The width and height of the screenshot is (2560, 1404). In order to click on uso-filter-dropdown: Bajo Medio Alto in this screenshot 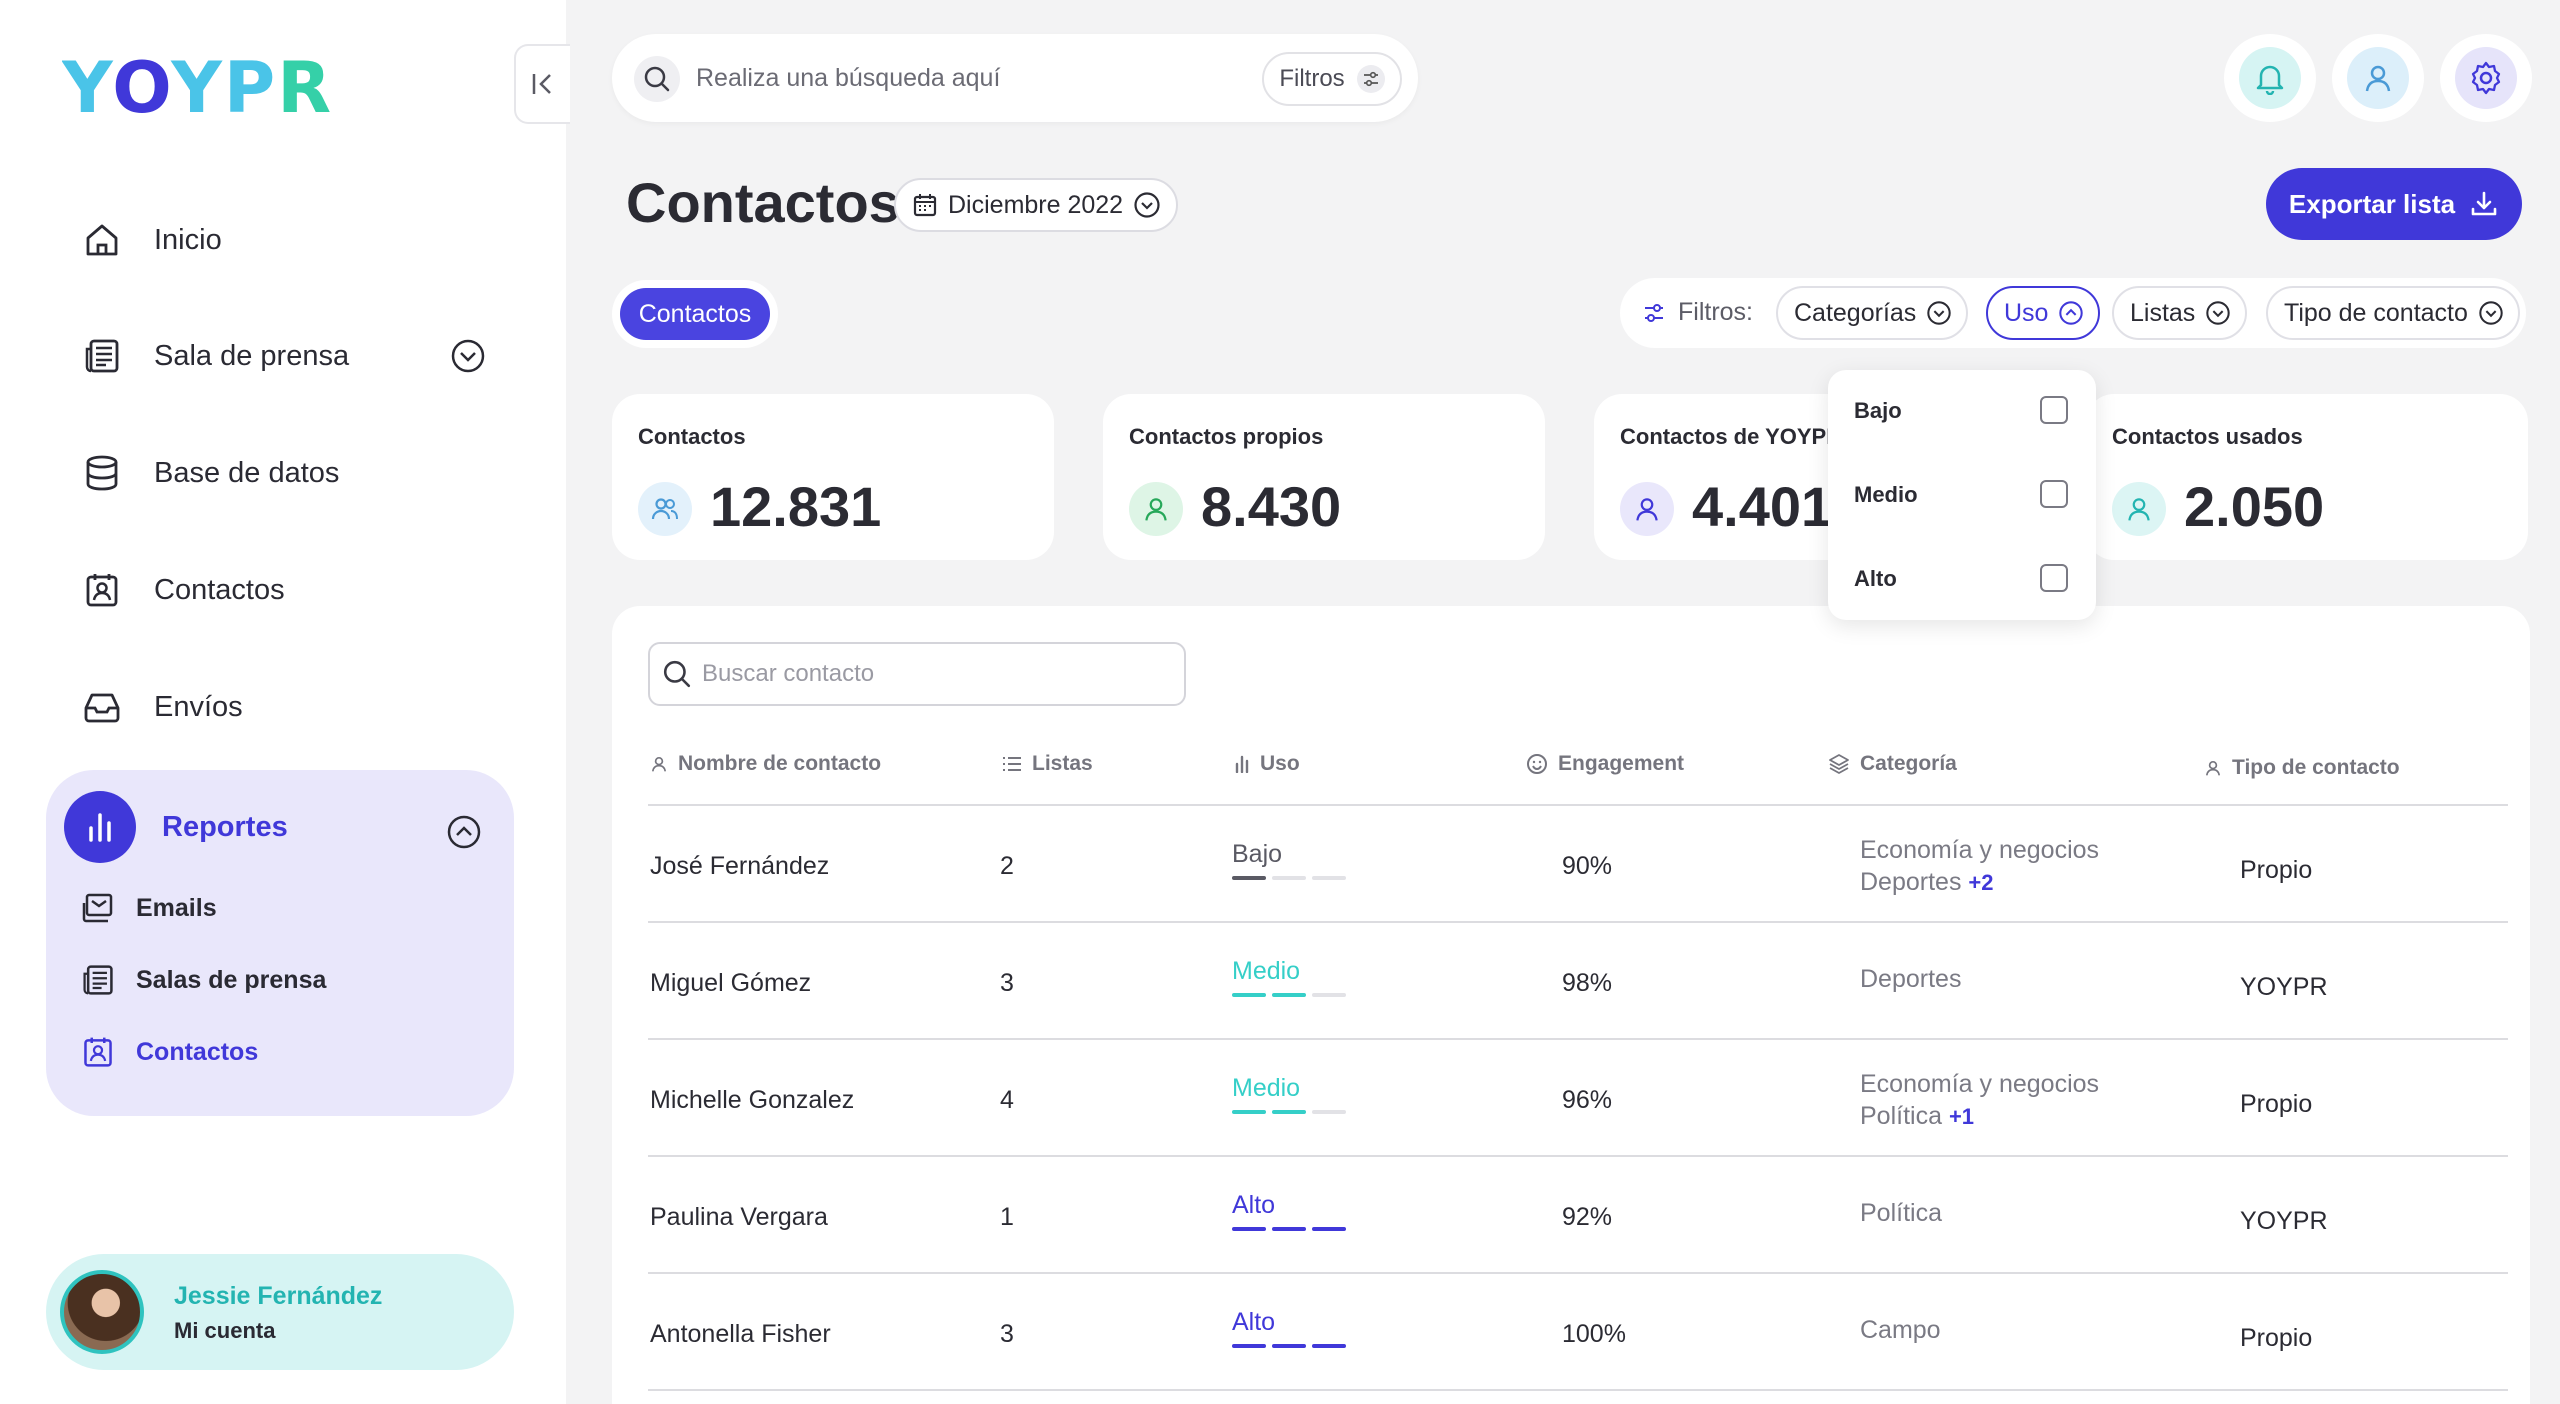, I will do `click(1962, 495)`.